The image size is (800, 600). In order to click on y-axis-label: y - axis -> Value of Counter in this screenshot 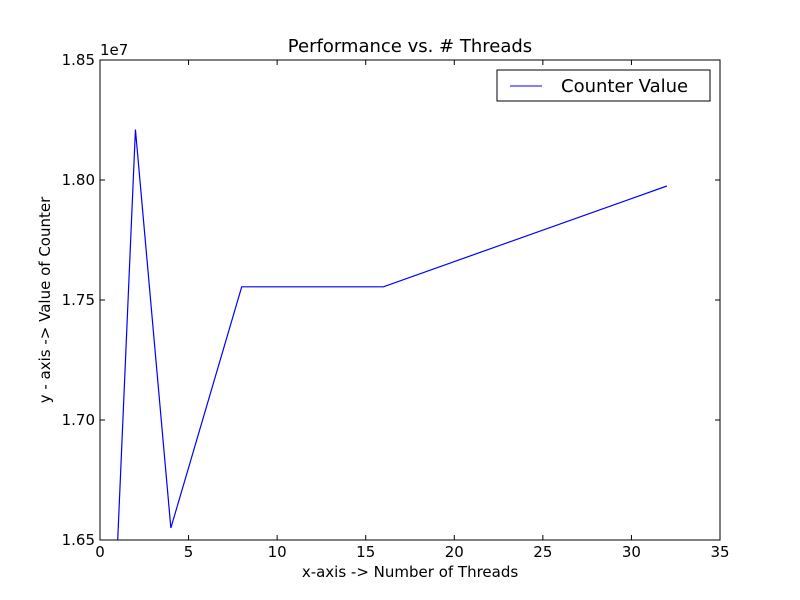, I will do `click(45, 299)`.